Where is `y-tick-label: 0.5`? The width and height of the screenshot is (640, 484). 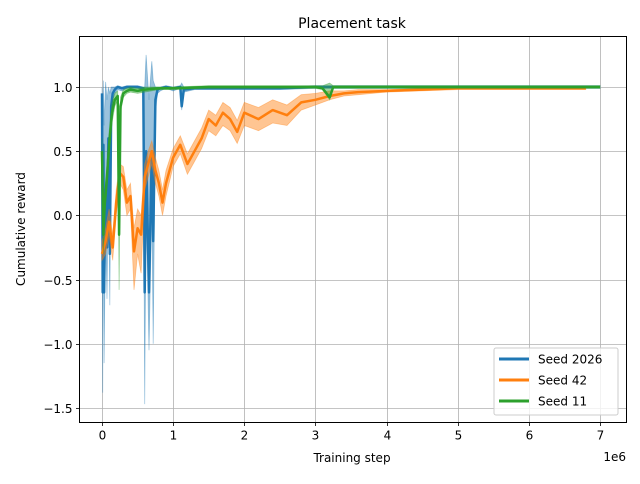 y-tick-label: 0.5 is located at coordinates (62, 152).